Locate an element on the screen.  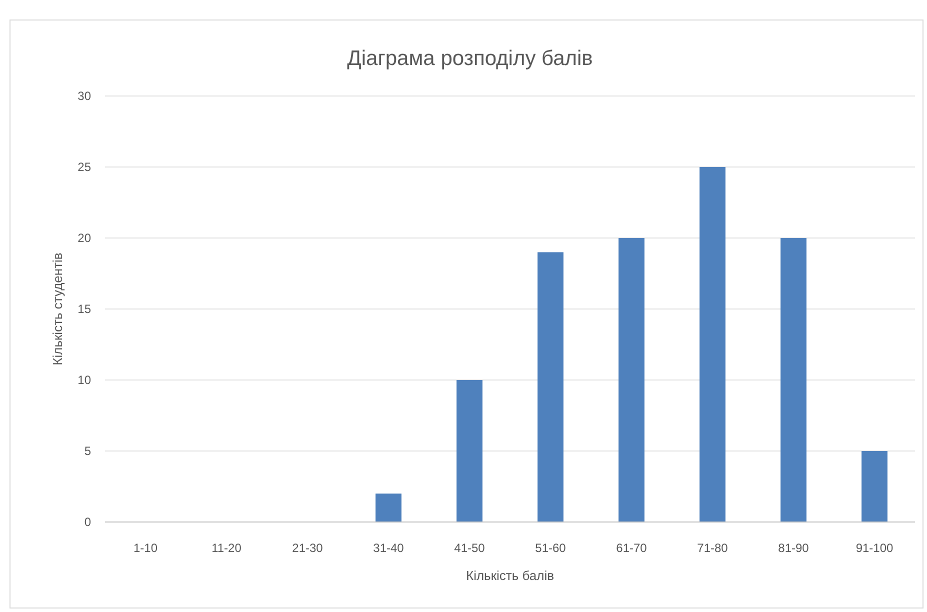
y-tick-label: 5 is located at coordinates (88, 451).